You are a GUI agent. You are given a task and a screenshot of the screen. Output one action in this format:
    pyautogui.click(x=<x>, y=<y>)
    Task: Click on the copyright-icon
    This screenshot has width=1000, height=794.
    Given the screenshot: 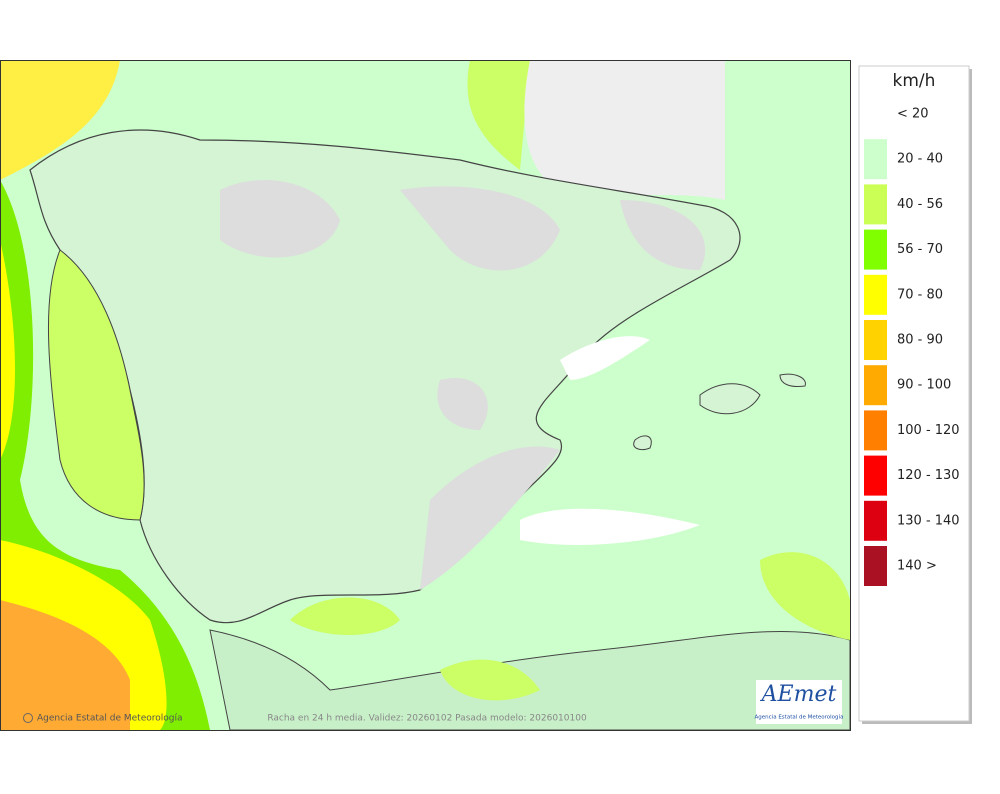 What is the action you would take?
    pyautogui.click(x=28, y=718)
    